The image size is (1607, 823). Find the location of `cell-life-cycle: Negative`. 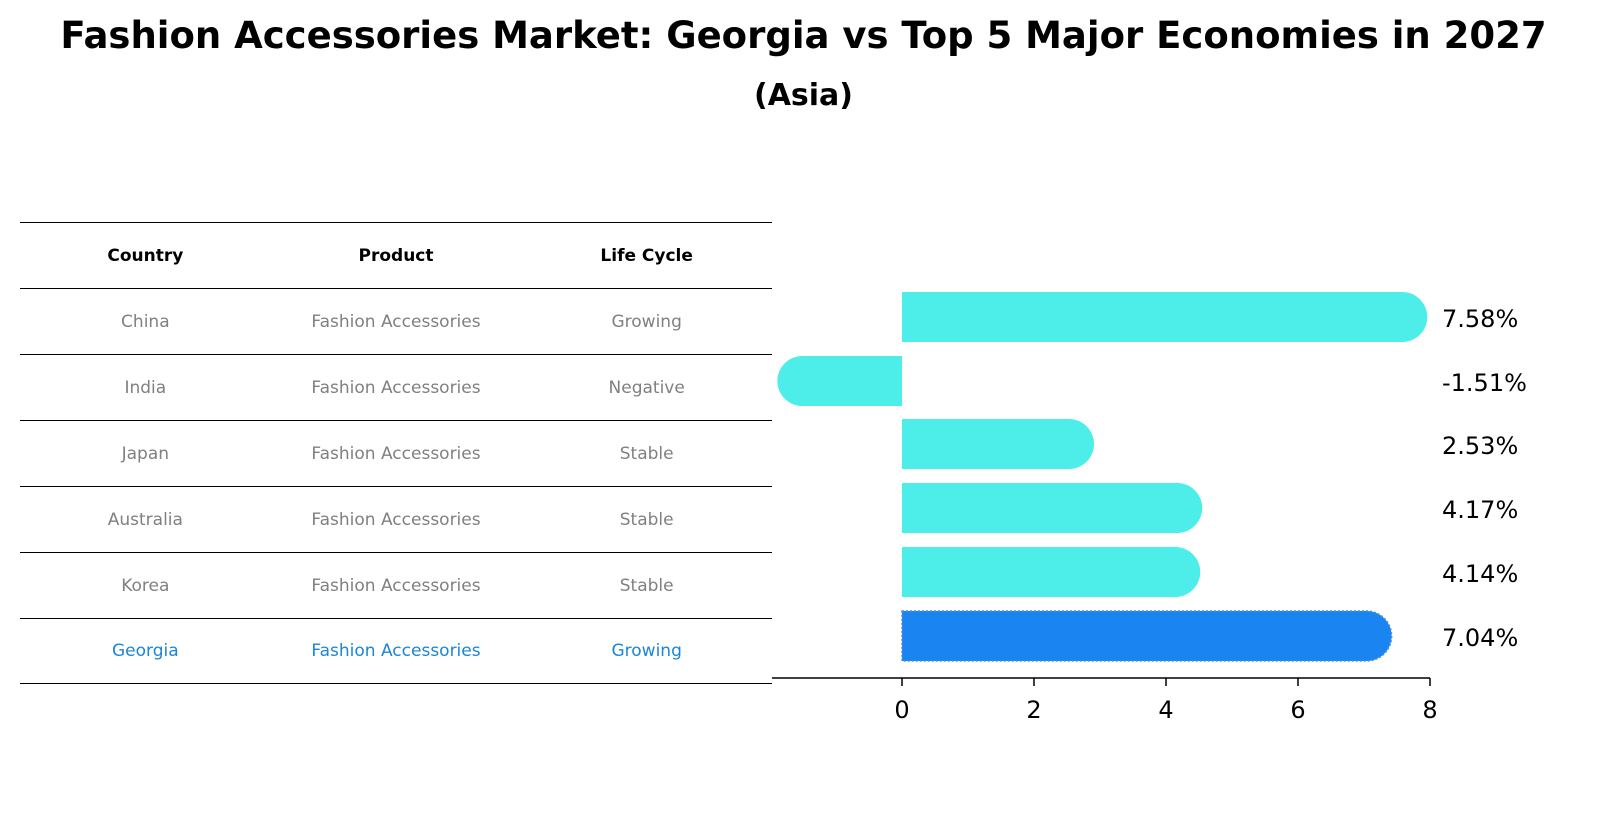

cell-life-cycle: Negative is located at coordinates (646, 387).